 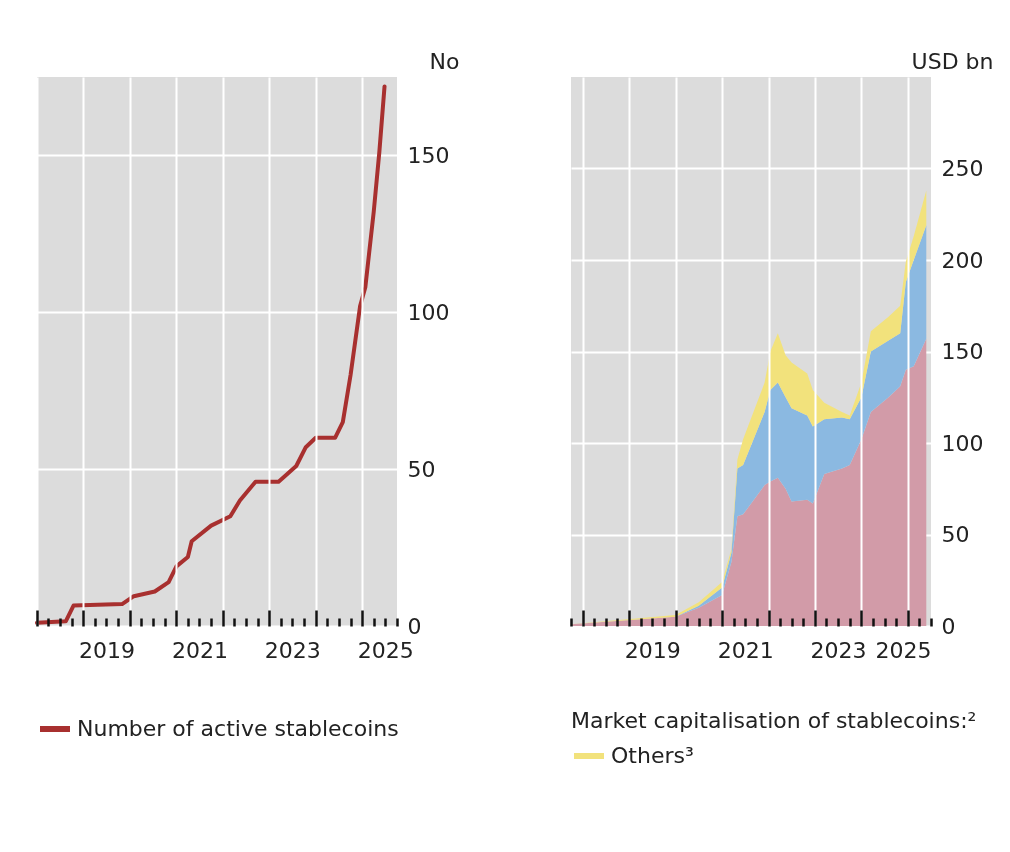 I want to click on y-tick-label: 250, so click(x=962, y=168).